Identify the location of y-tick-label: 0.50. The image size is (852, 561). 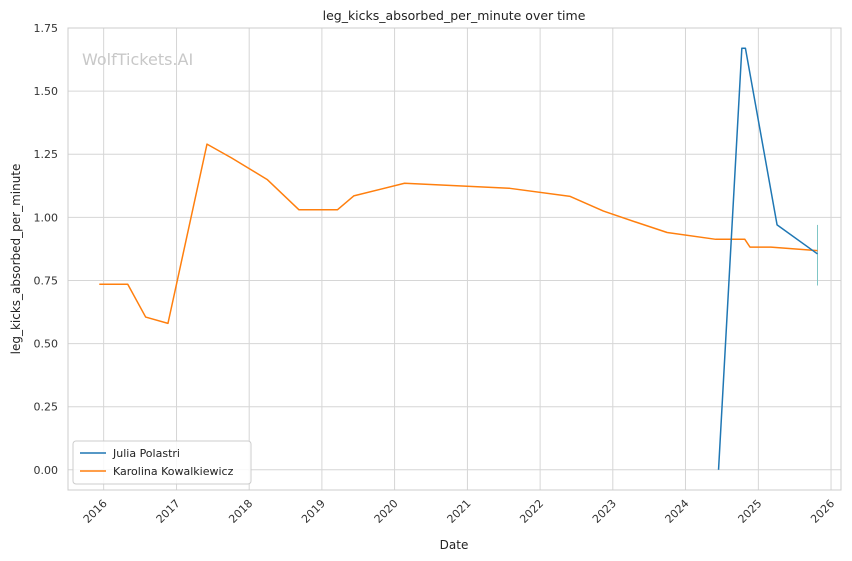
(46, 344).